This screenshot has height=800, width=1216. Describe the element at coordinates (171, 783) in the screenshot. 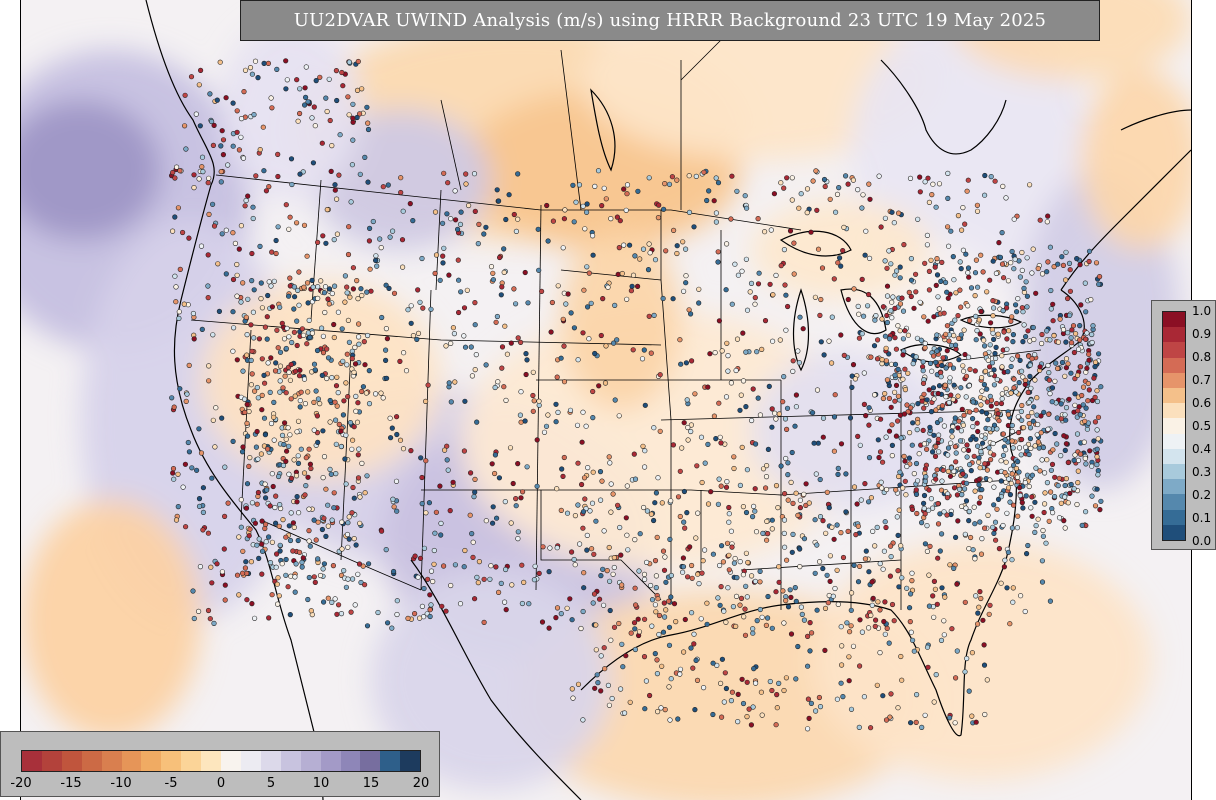

I see `wind-colorbar-tick: -5` at that location.